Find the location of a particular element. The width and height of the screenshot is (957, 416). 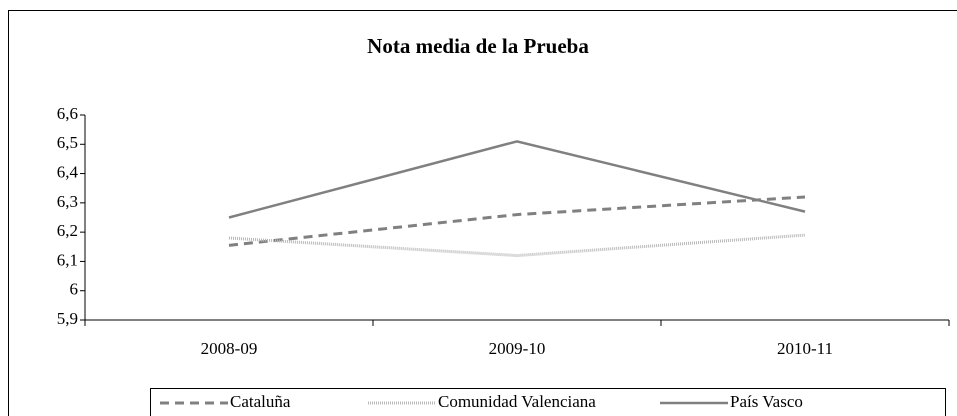

y-tick-label: 5,9 is located at coordinates (67, 318).